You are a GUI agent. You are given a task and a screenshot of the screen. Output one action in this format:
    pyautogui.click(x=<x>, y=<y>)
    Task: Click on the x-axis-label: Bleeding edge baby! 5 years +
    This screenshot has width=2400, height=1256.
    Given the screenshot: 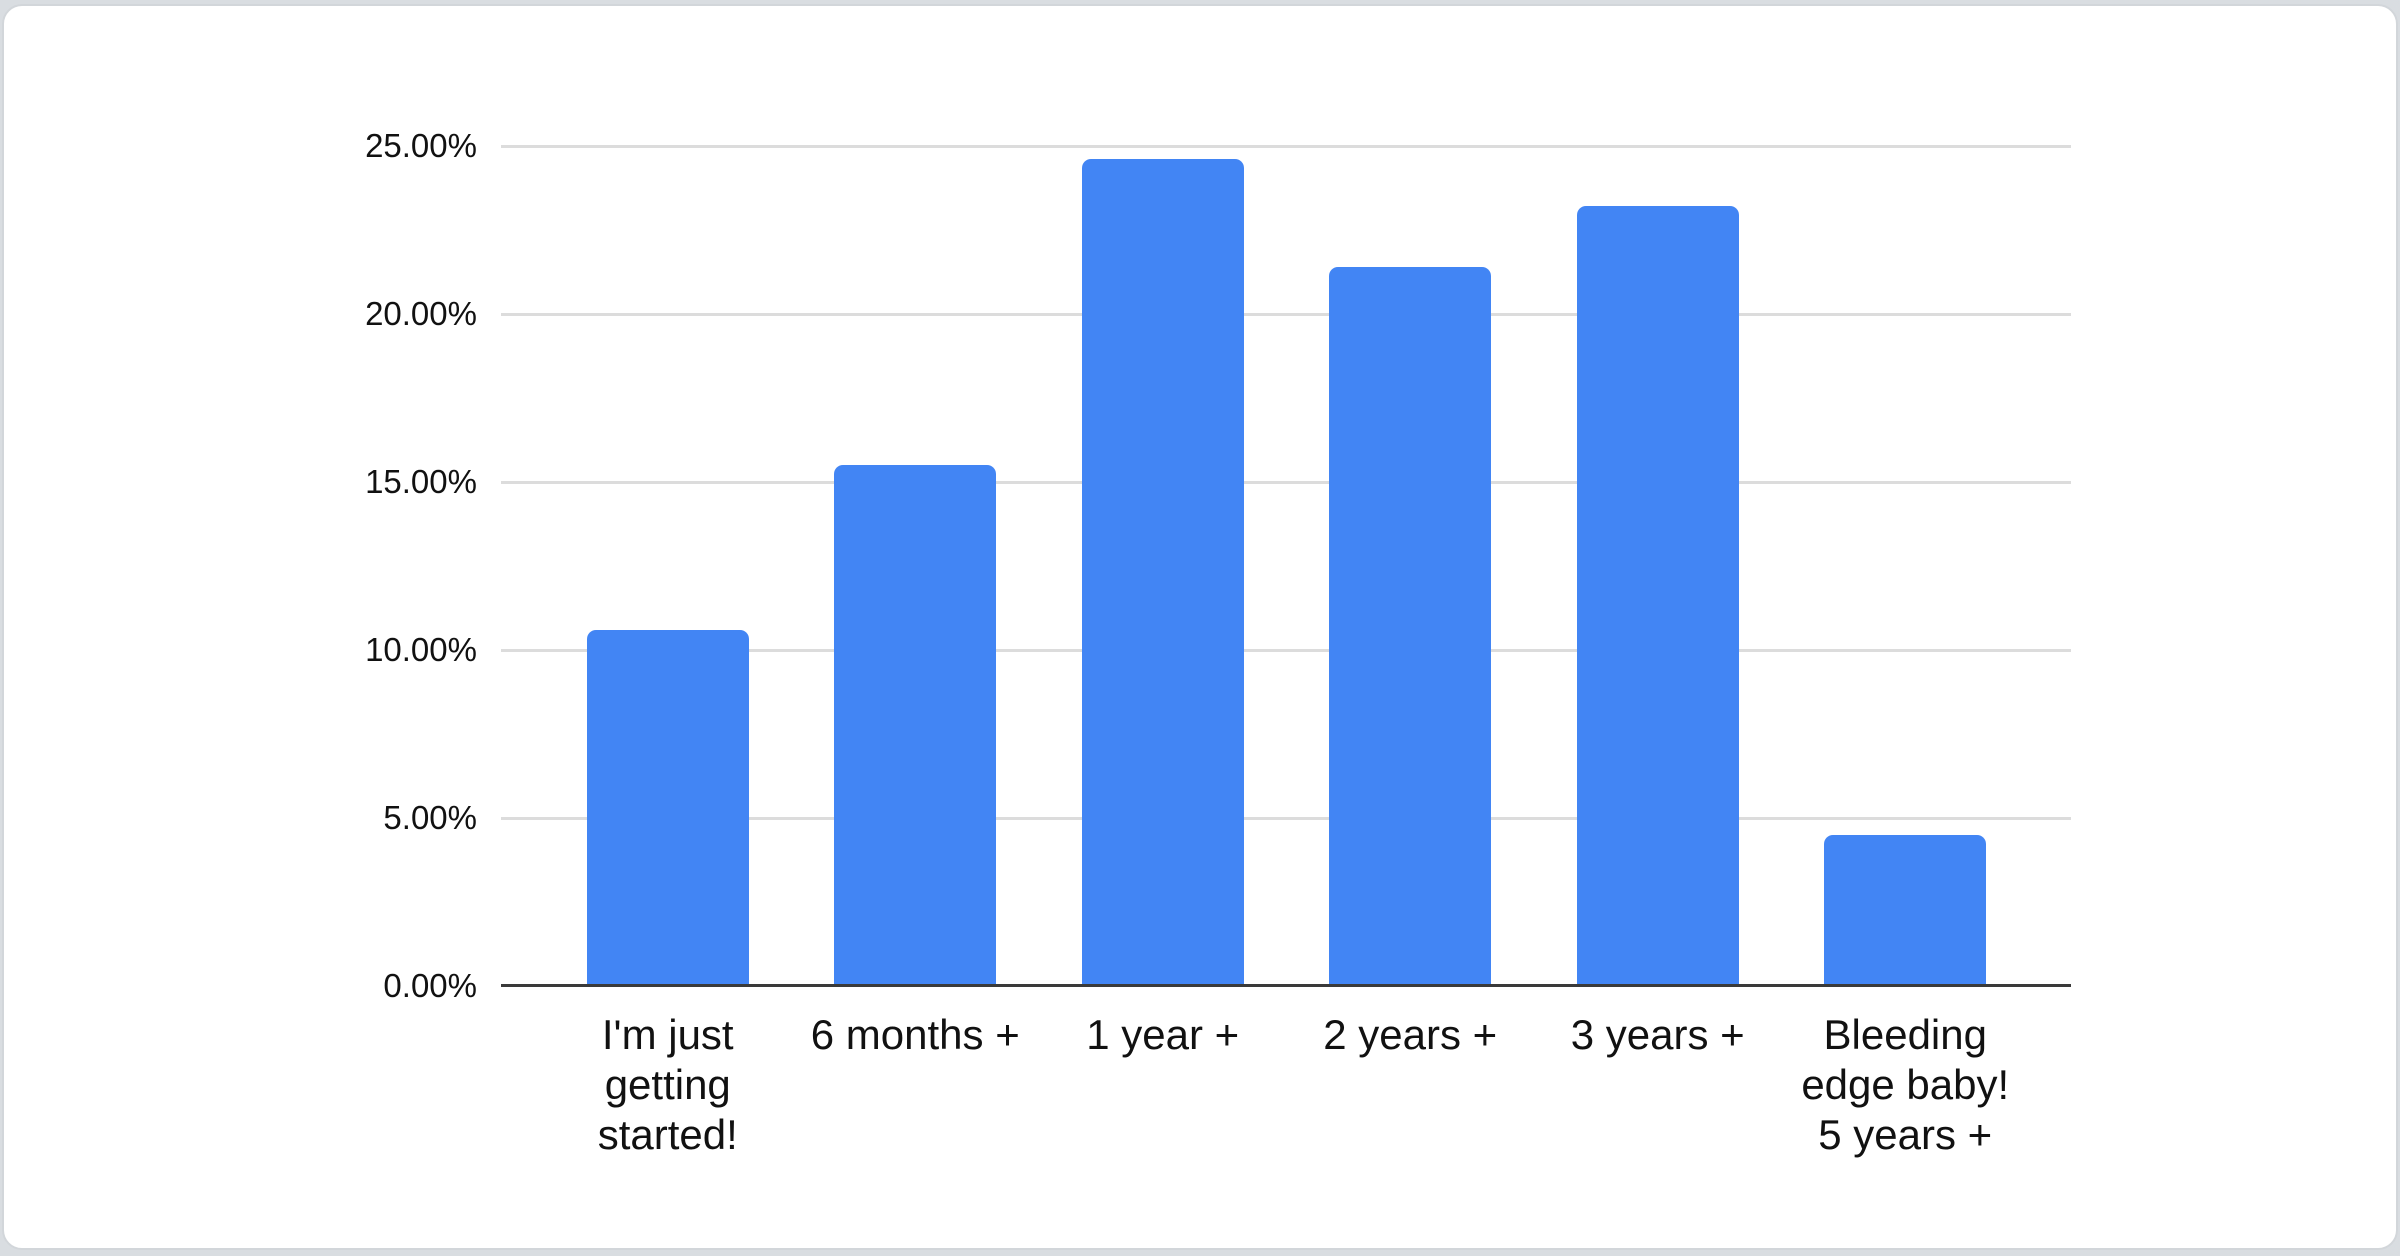 What is the action you would take?
    pyautogui.click(x=1905, y=1084)
    